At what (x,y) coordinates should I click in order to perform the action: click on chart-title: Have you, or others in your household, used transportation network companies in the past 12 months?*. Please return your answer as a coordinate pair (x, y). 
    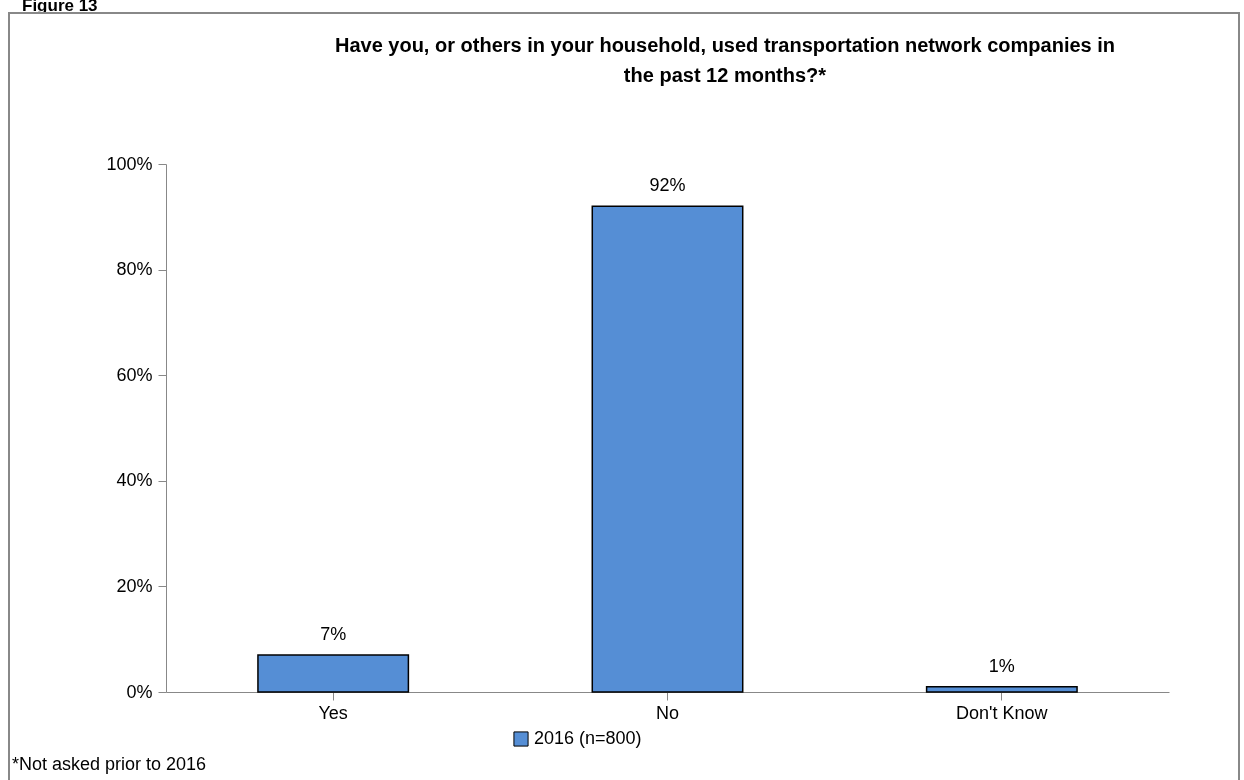
    Looking at the image, I should click on (725, 60).